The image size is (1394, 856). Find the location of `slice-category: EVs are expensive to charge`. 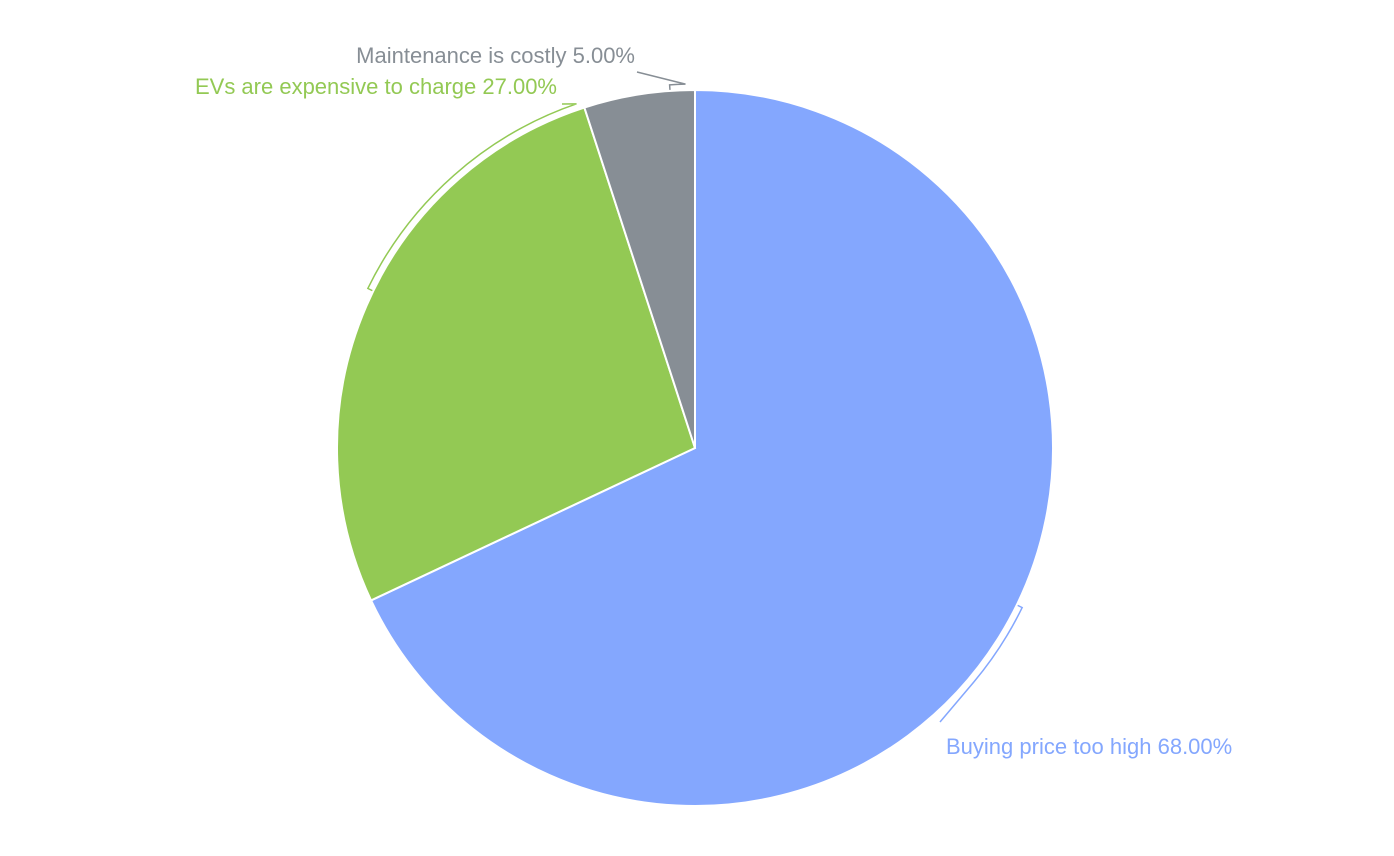

slice-category: EVs are expensive to charge is located at coordinates (335, 86).